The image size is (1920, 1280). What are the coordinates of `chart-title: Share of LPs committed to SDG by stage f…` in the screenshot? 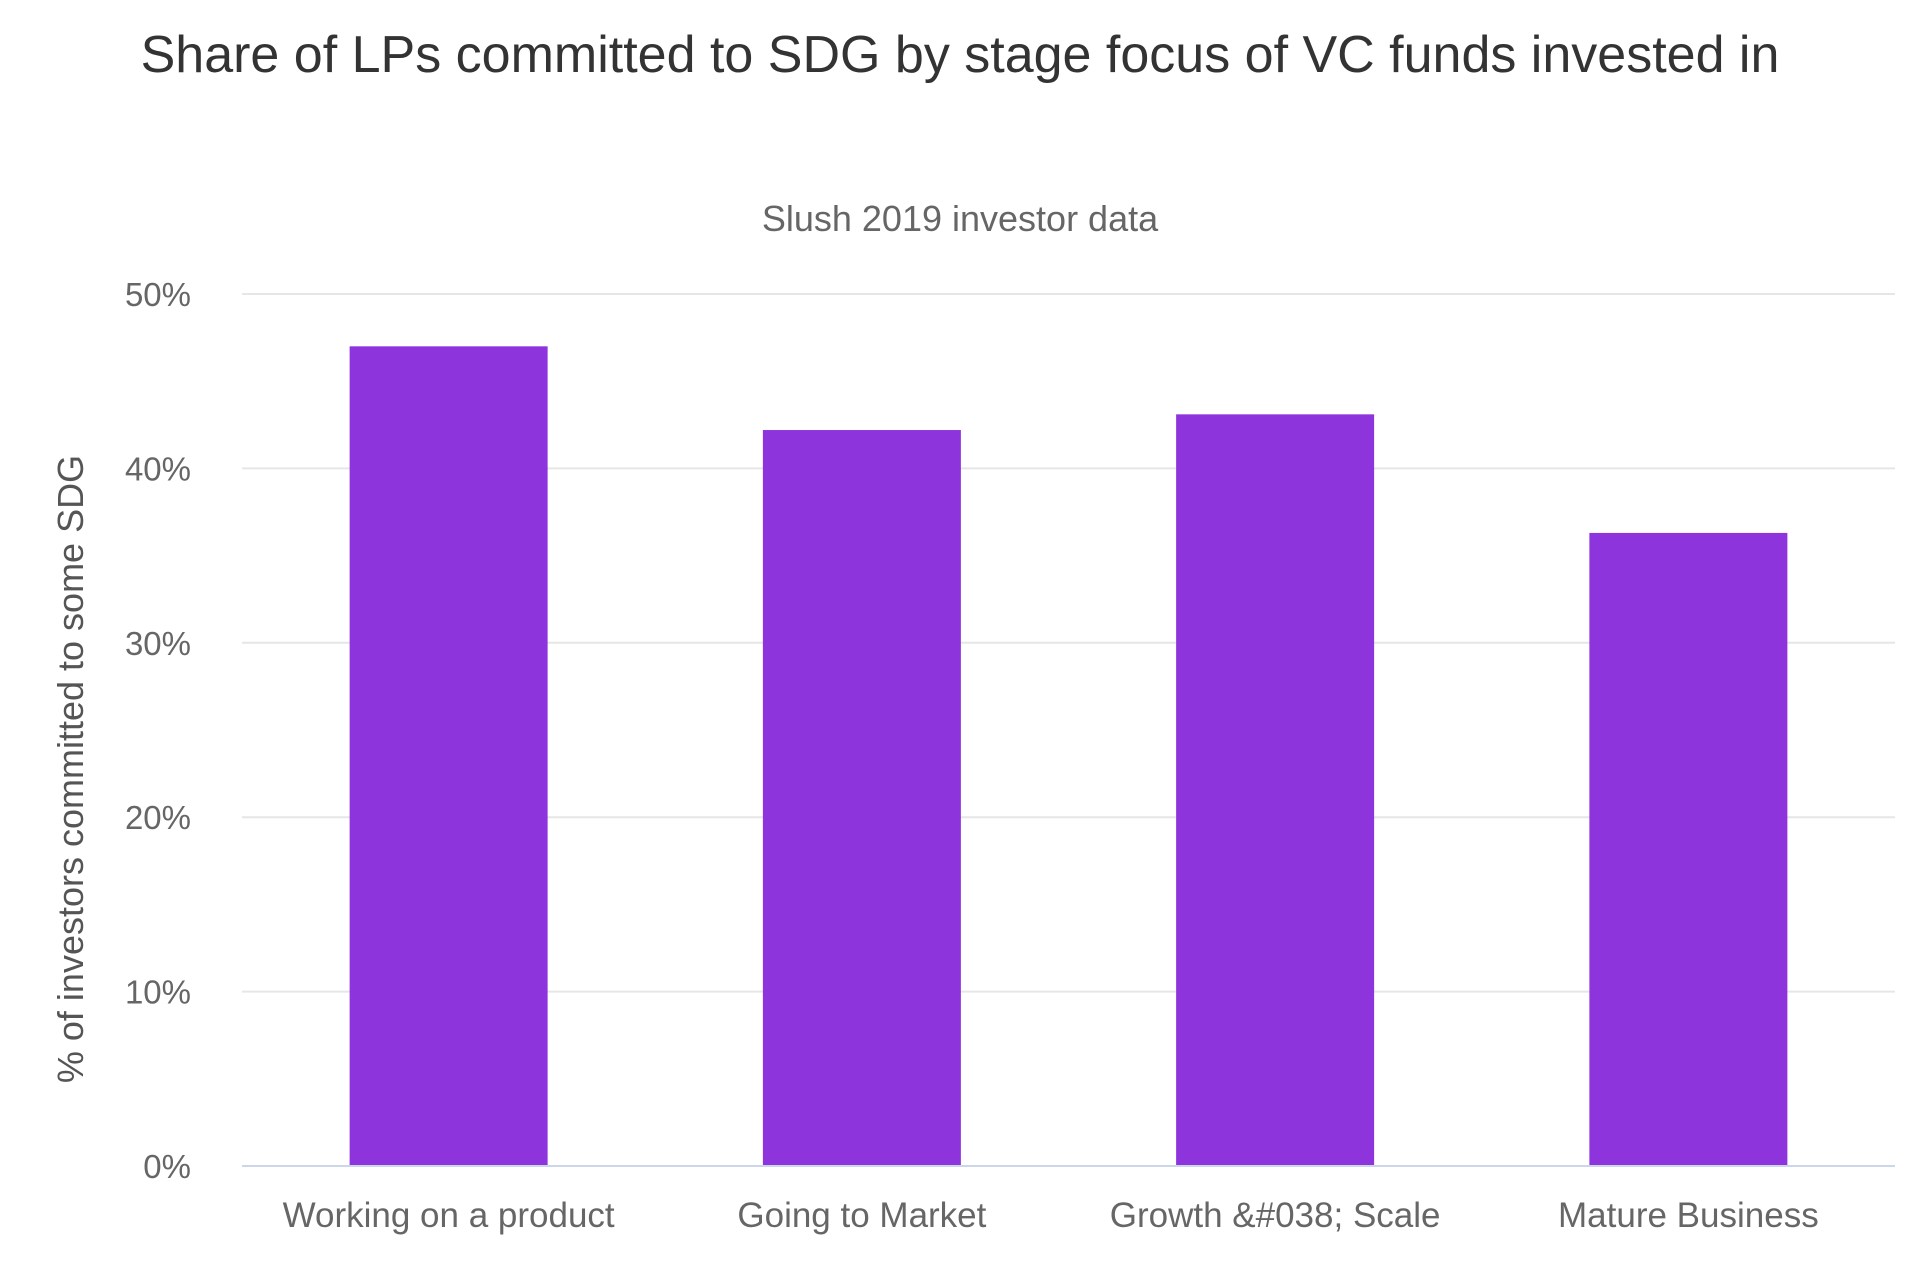 It's located at (960, 55).